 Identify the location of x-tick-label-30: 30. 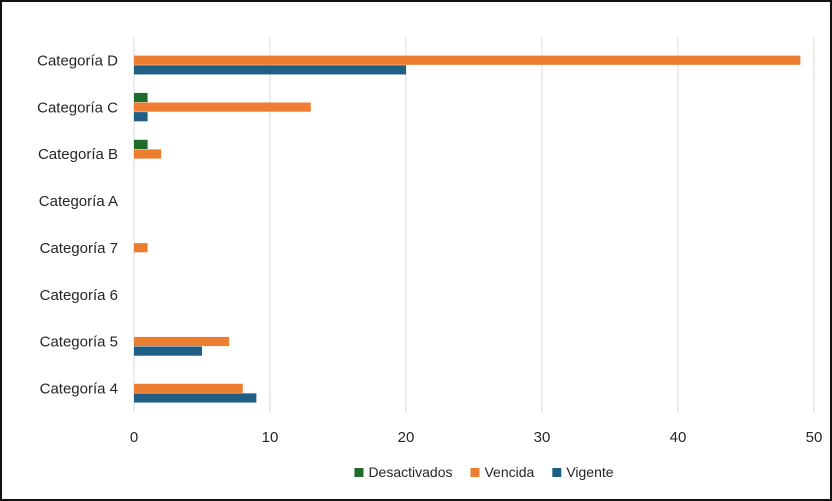
(542, 437).